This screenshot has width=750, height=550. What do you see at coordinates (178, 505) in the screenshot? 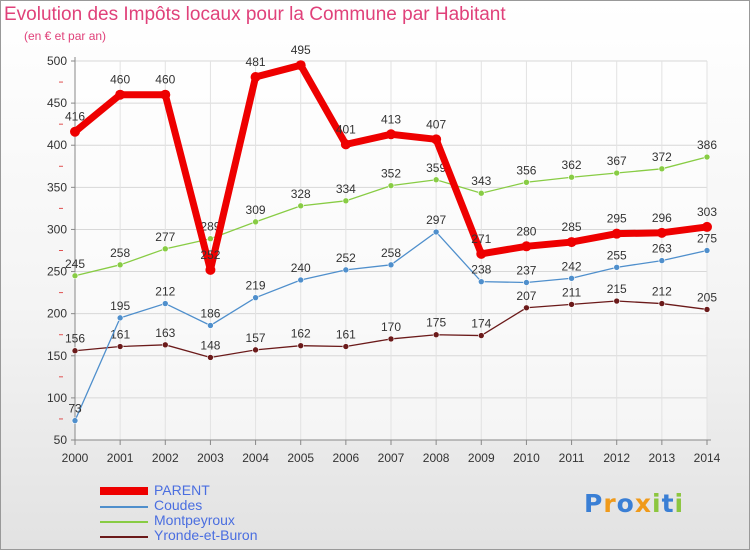
I see `legend-label: Coudes` at bounding box center [178, 505].